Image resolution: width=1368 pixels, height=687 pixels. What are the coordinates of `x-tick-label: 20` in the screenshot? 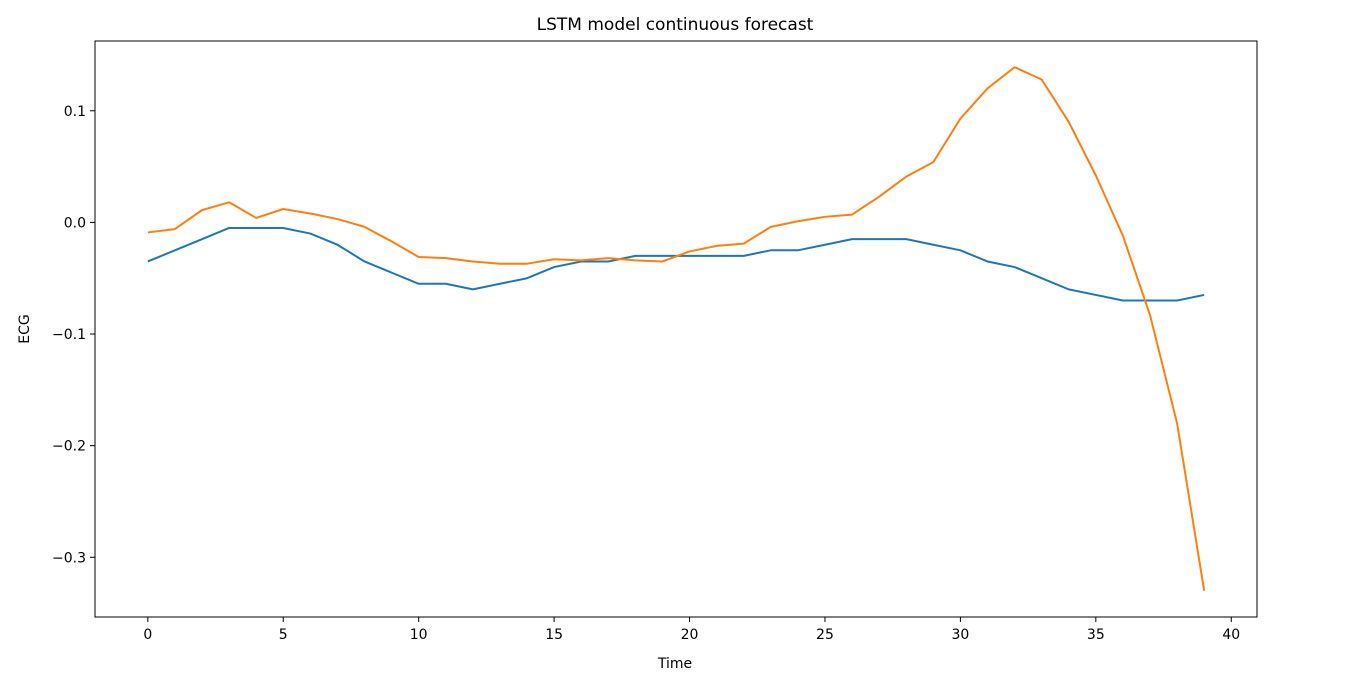 It's located at (690, 635).